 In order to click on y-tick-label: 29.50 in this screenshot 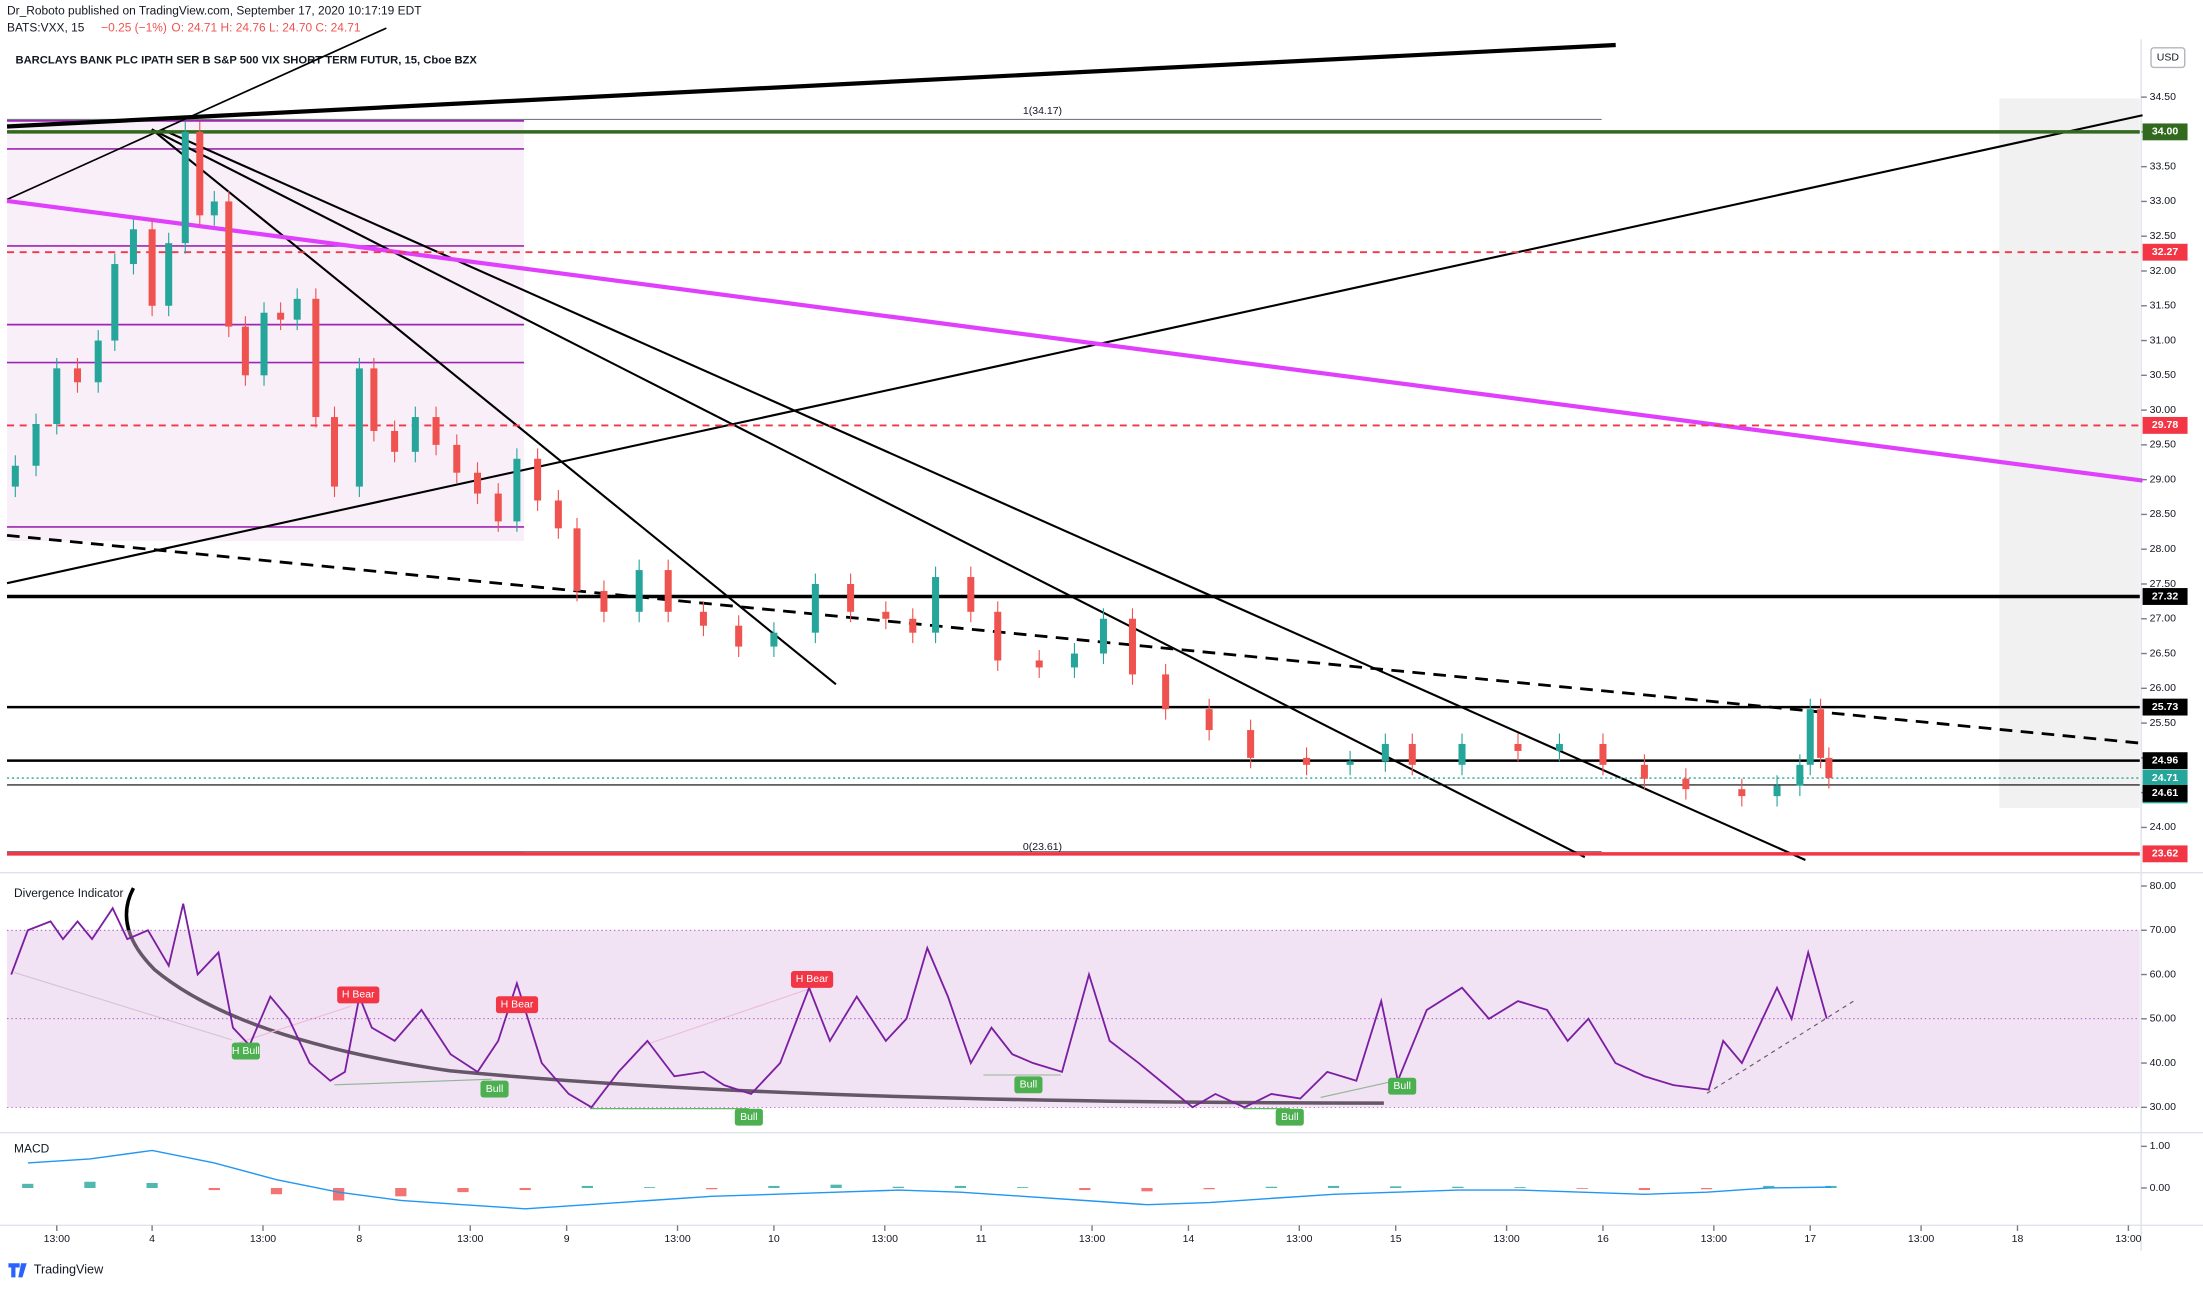, I will do `click(2163, 445)`.